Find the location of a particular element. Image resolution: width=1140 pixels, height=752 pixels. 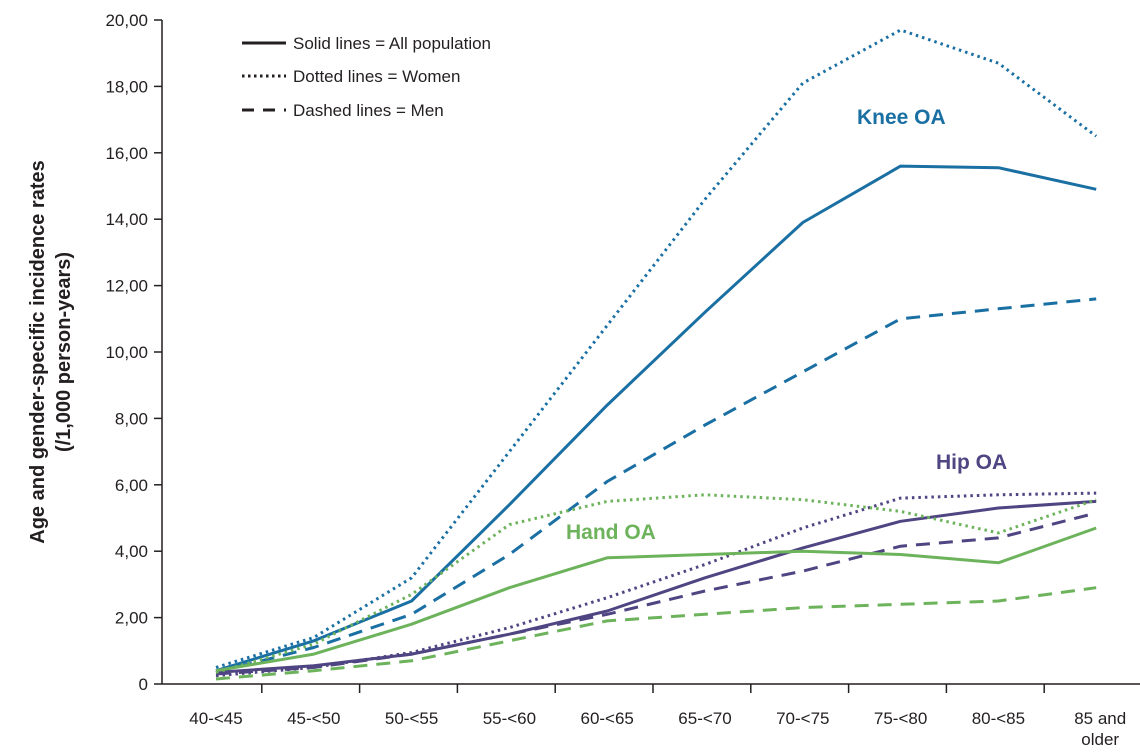

legend-dotted-label: Dotted lines = Women is located at coordinates (376, 76).